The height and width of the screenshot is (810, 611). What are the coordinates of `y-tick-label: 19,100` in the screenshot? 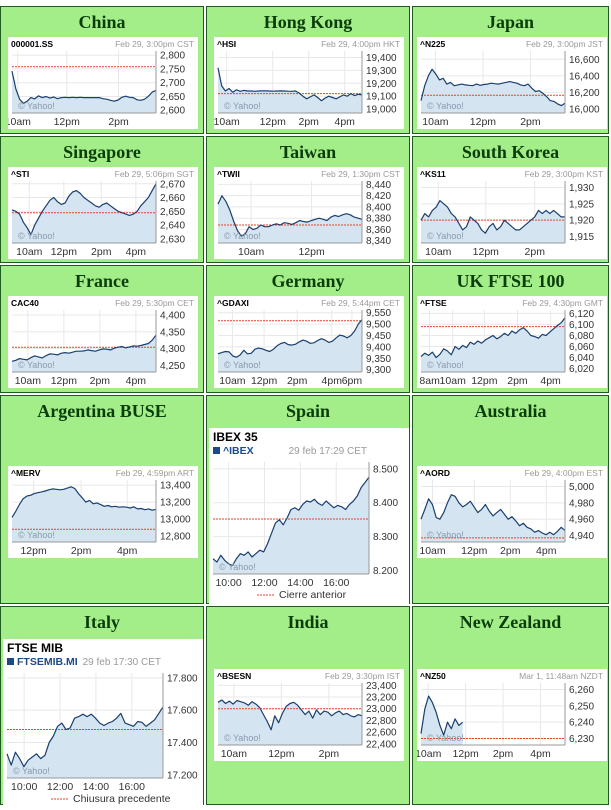 It's located at (381, 97).